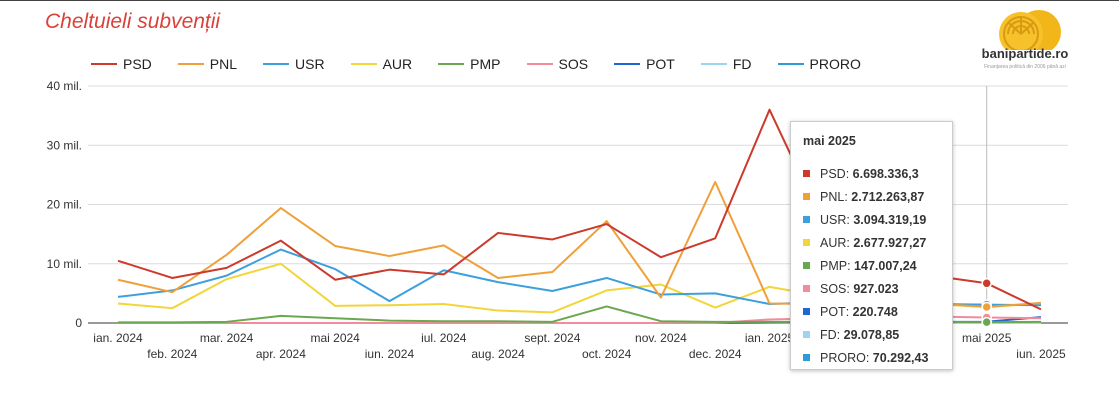  I want to click on tooltip-value: 220.748, so click(875, 311).